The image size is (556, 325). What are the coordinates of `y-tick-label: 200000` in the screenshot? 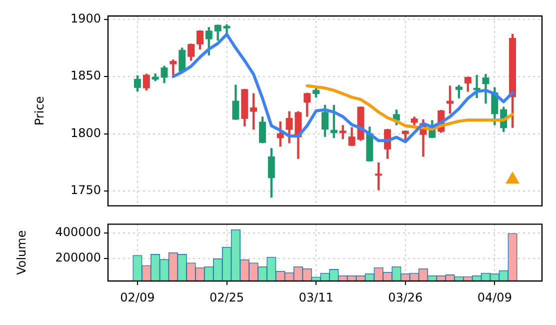 It's located at (78, 257).